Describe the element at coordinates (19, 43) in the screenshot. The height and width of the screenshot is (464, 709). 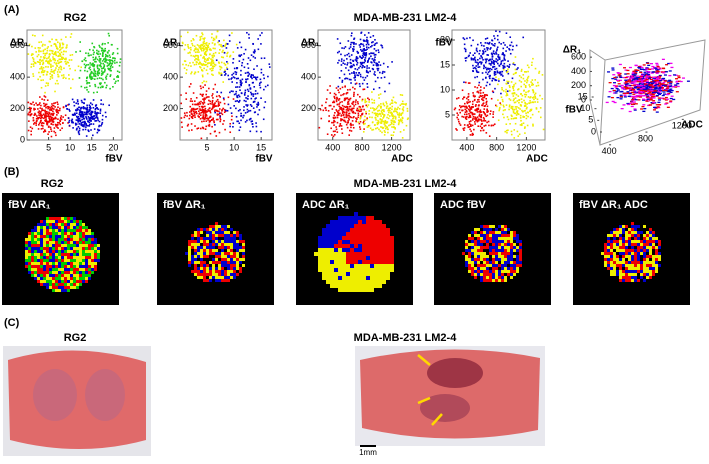
I see `y-axis-label: ΔR₁` at that location.